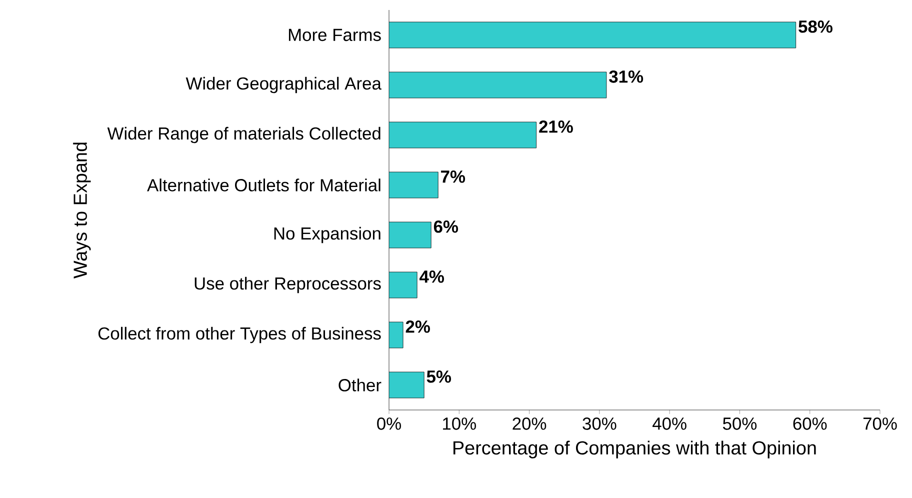  What do you see at coordinates (453, 176) in the screenshot?
I see `data-label: 7%` at bounding box center [453, 176].